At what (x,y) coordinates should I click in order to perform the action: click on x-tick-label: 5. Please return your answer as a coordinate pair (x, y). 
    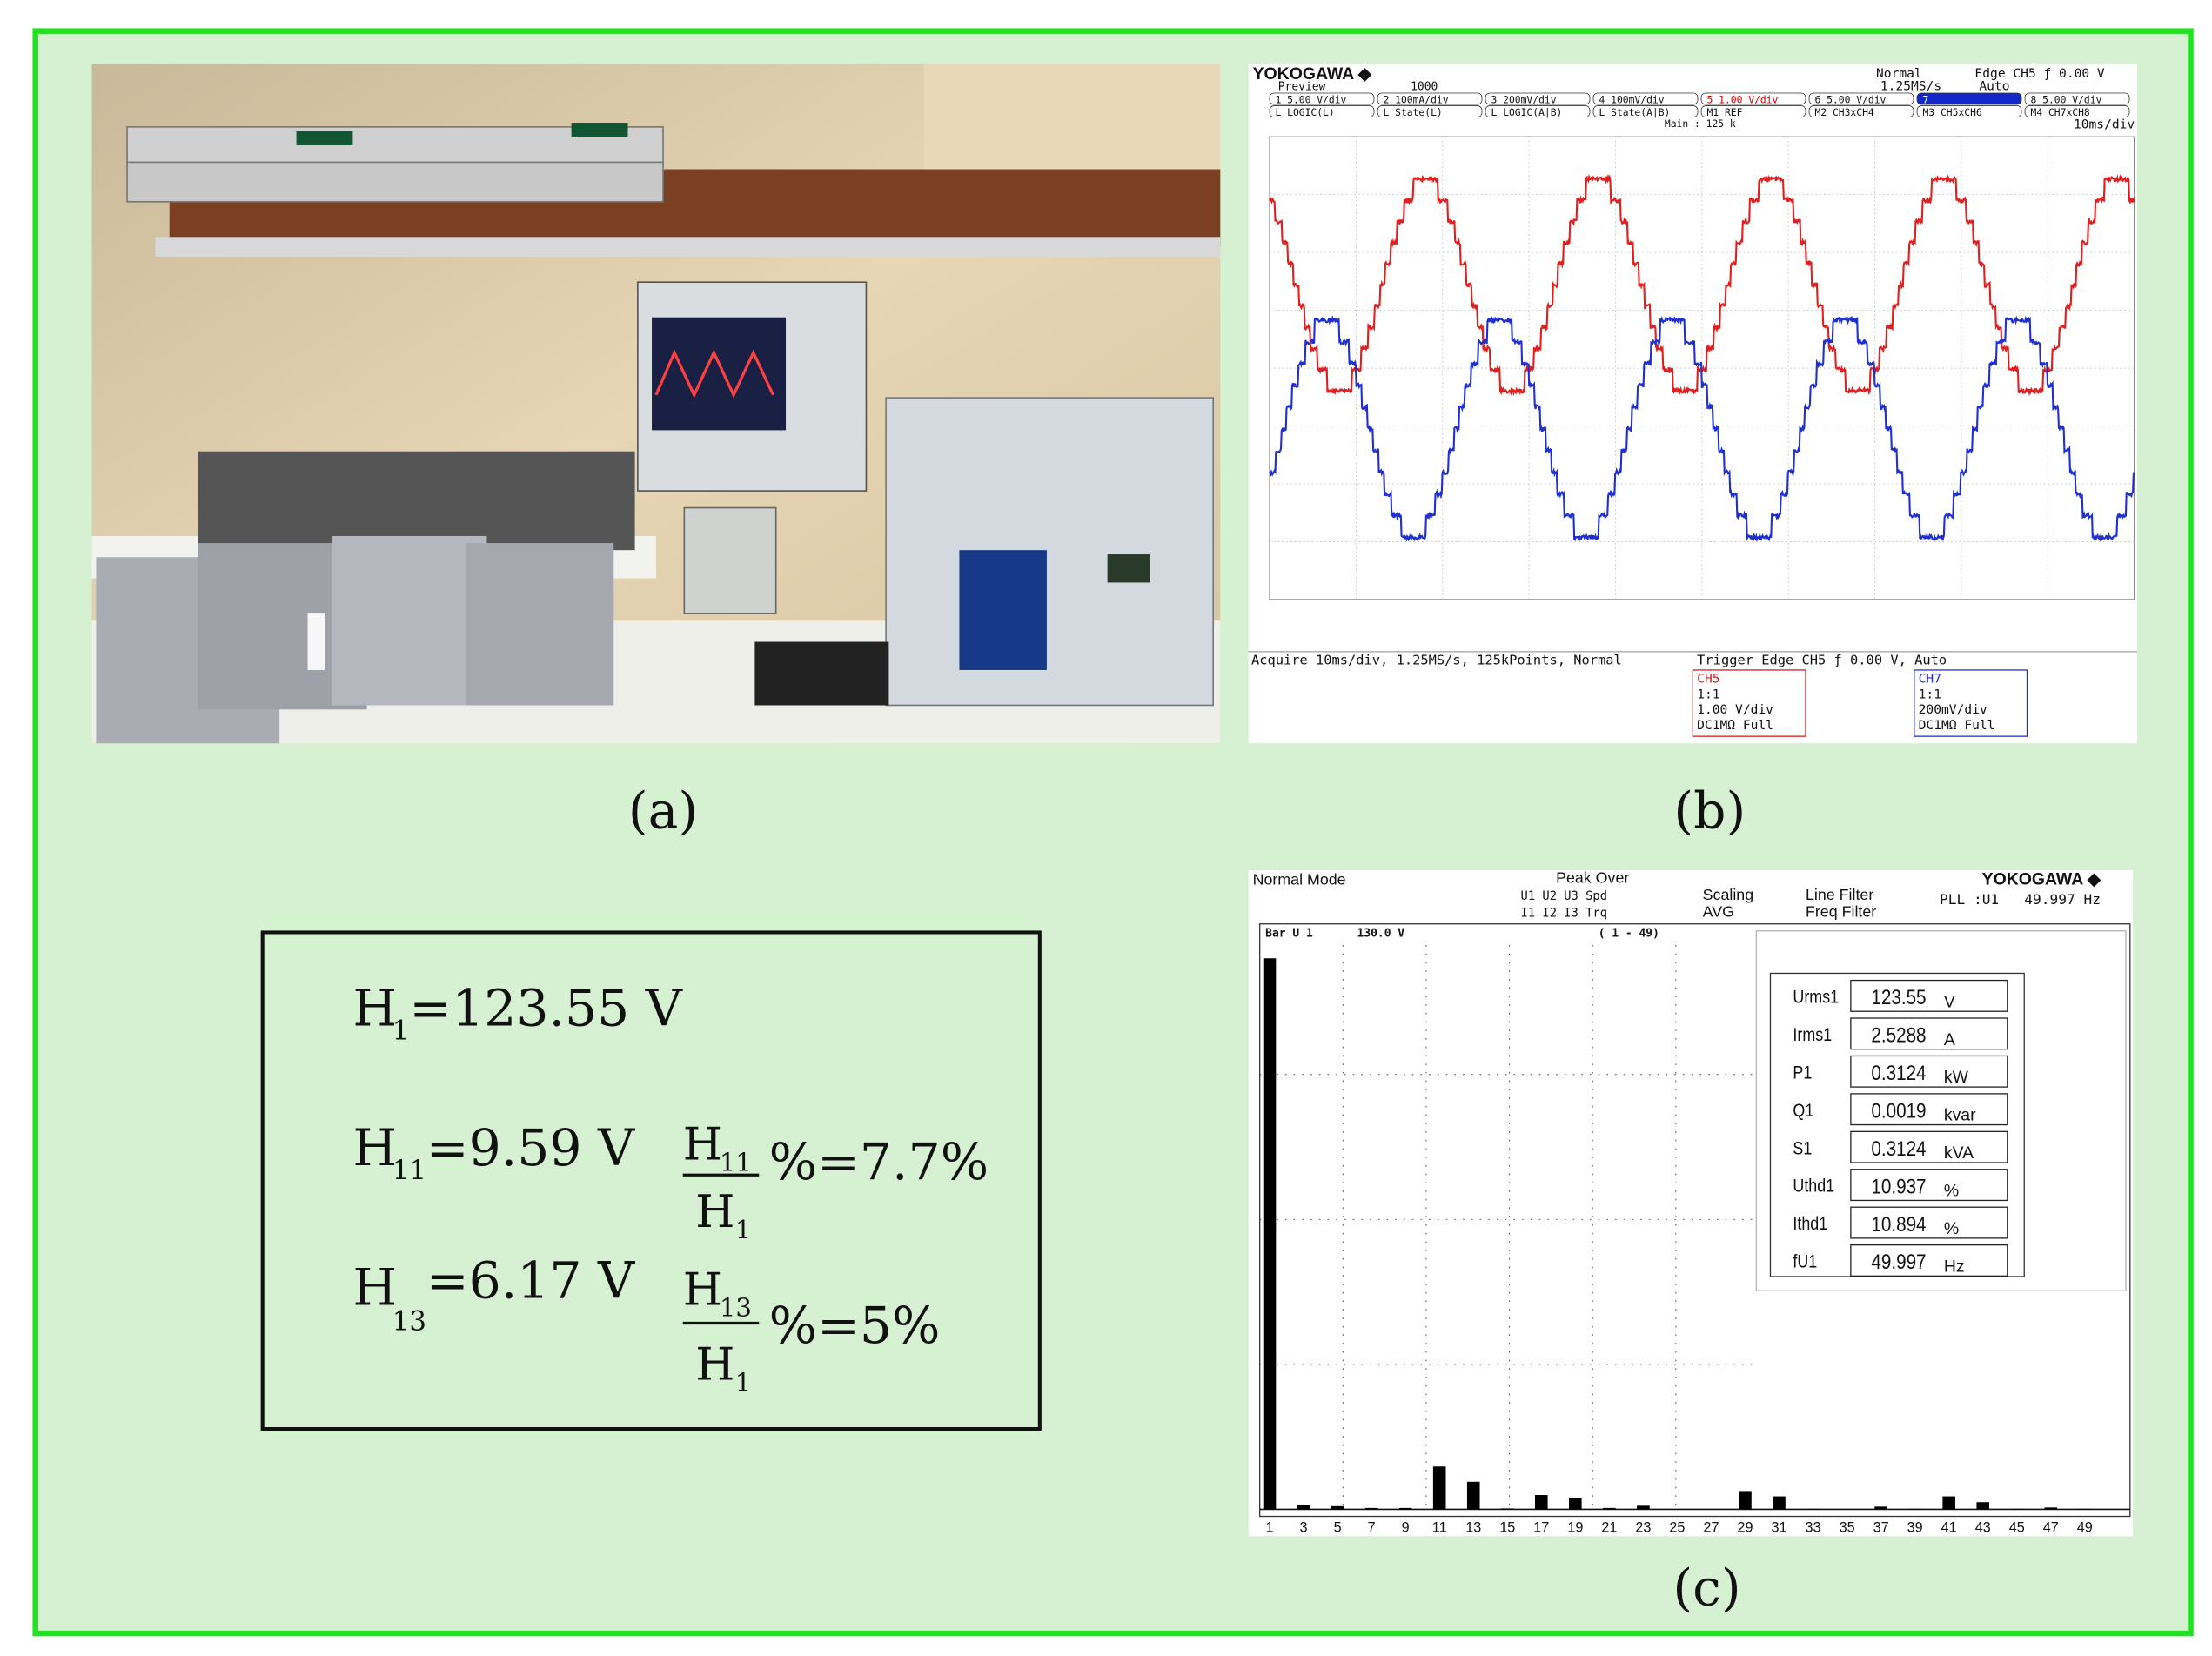
    Looking at the image, I should click on (1338, 1527).